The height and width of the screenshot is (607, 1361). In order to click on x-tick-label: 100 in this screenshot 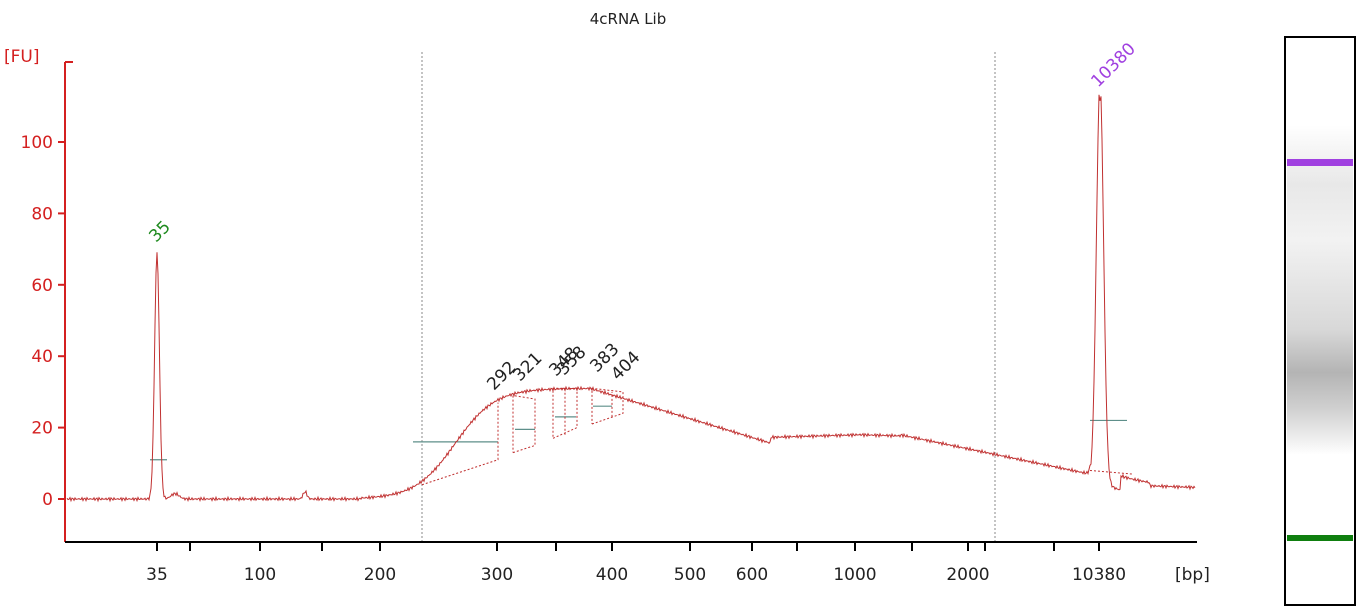, I will do `click(260, 575)`.